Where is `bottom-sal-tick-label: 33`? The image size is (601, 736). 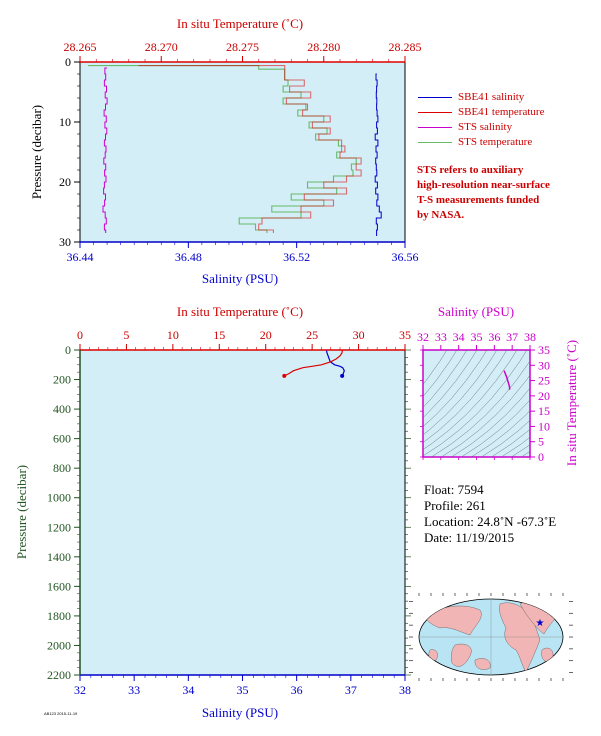 bottom-sal-tick-label: 33 is located at coordinates (134, 690).